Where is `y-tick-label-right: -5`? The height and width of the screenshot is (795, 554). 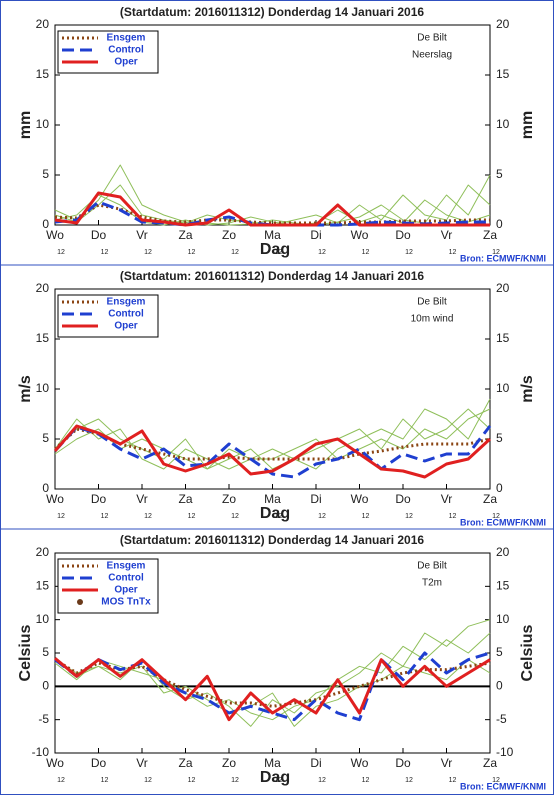
y-tick-label-right: -5 is located at coordinates (501, 719).